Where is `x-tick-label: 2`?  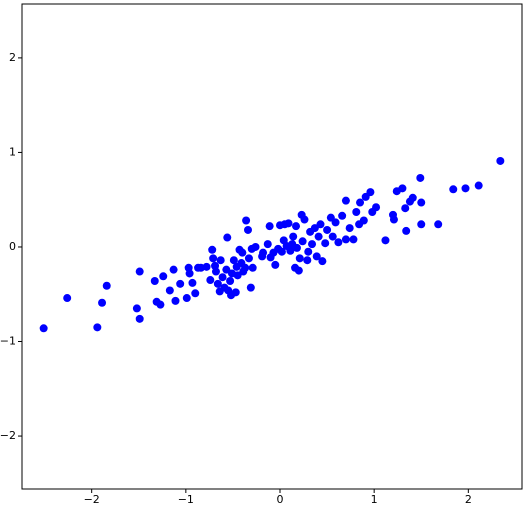 x-tick-label: 2 is located at coordinates (468, 498).